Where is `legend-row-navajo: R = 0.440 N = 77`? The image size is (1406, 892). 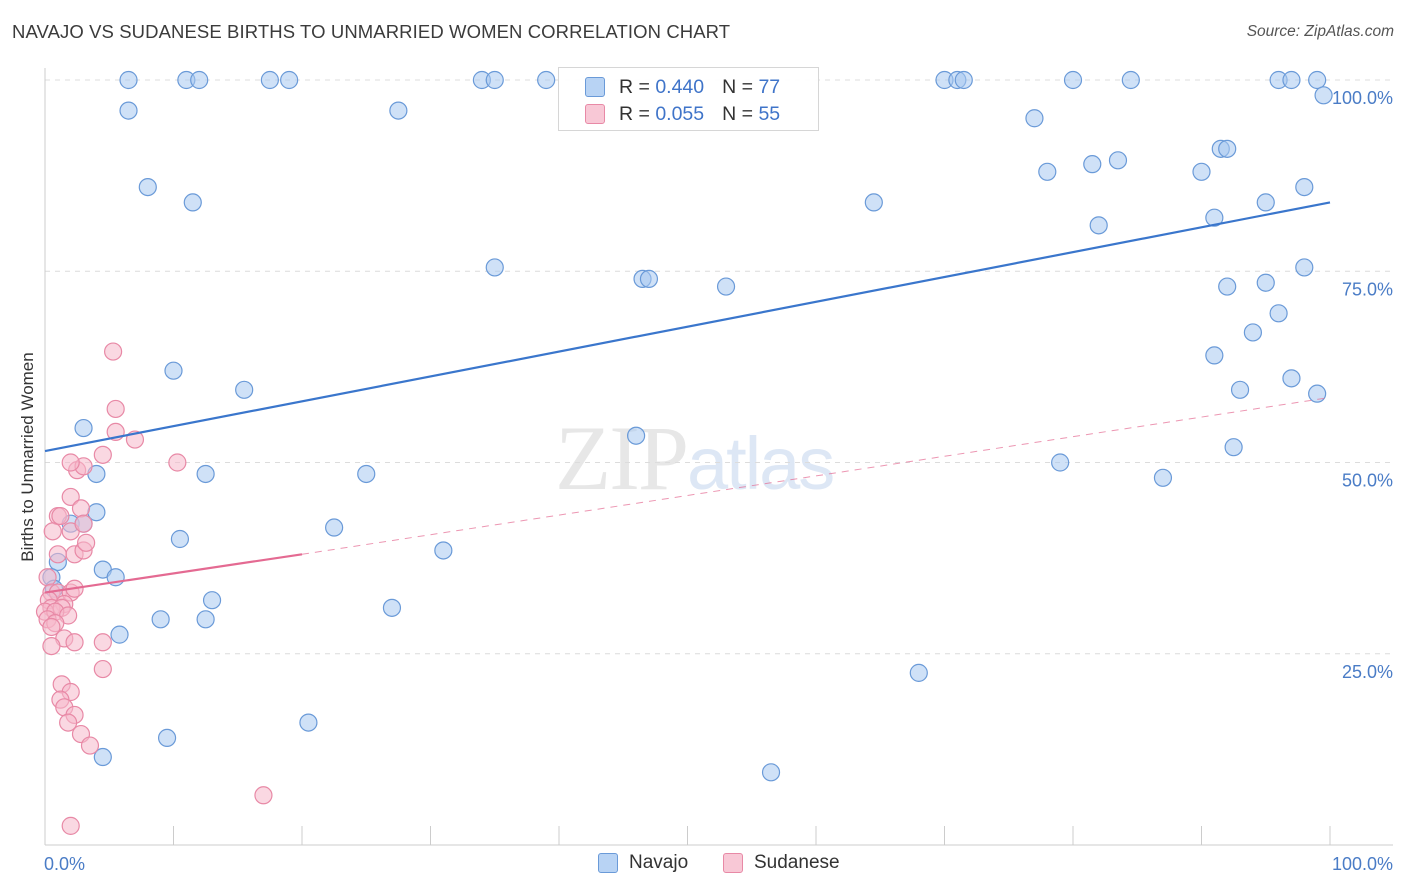 legend-row-navajo: R = 0.440 N = 77 is located at coordinates (682, 87).